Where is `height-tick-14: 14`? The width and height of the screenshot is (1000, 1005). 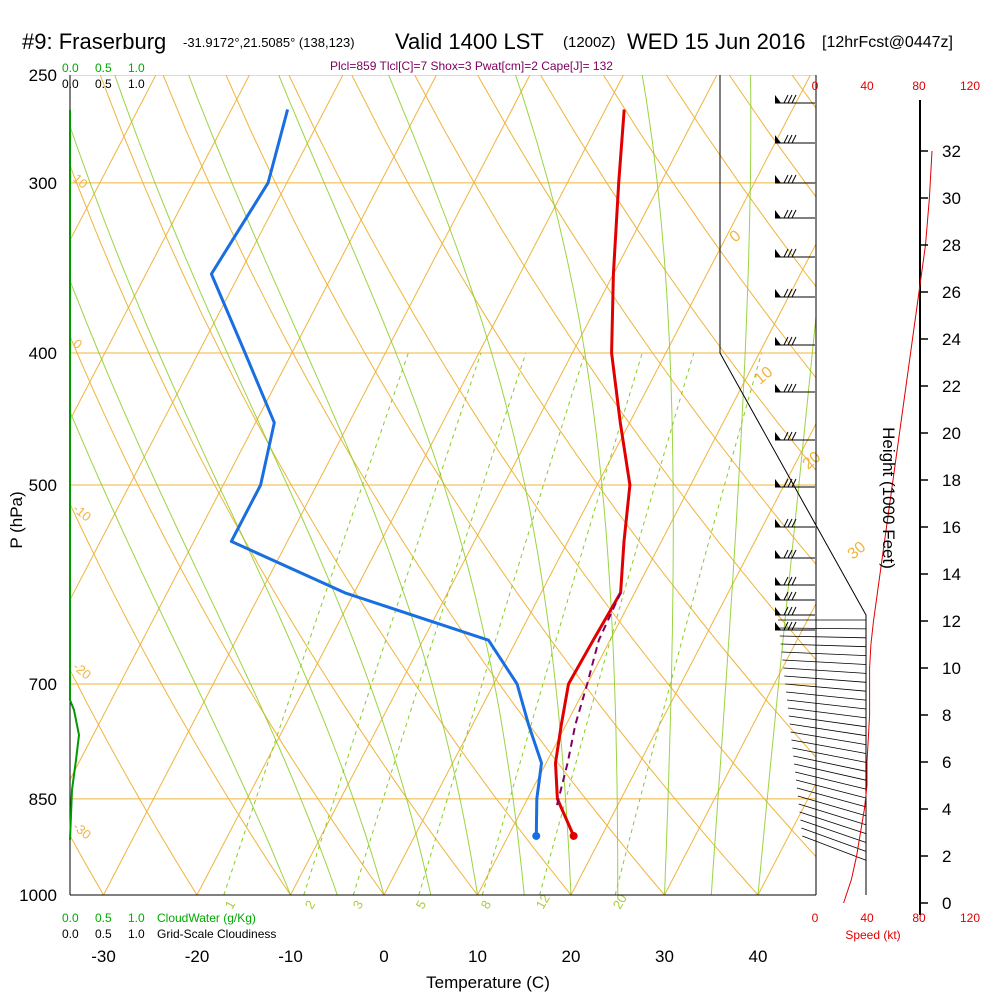 height-tick-14: 14 is located at coordinates (951, 574).